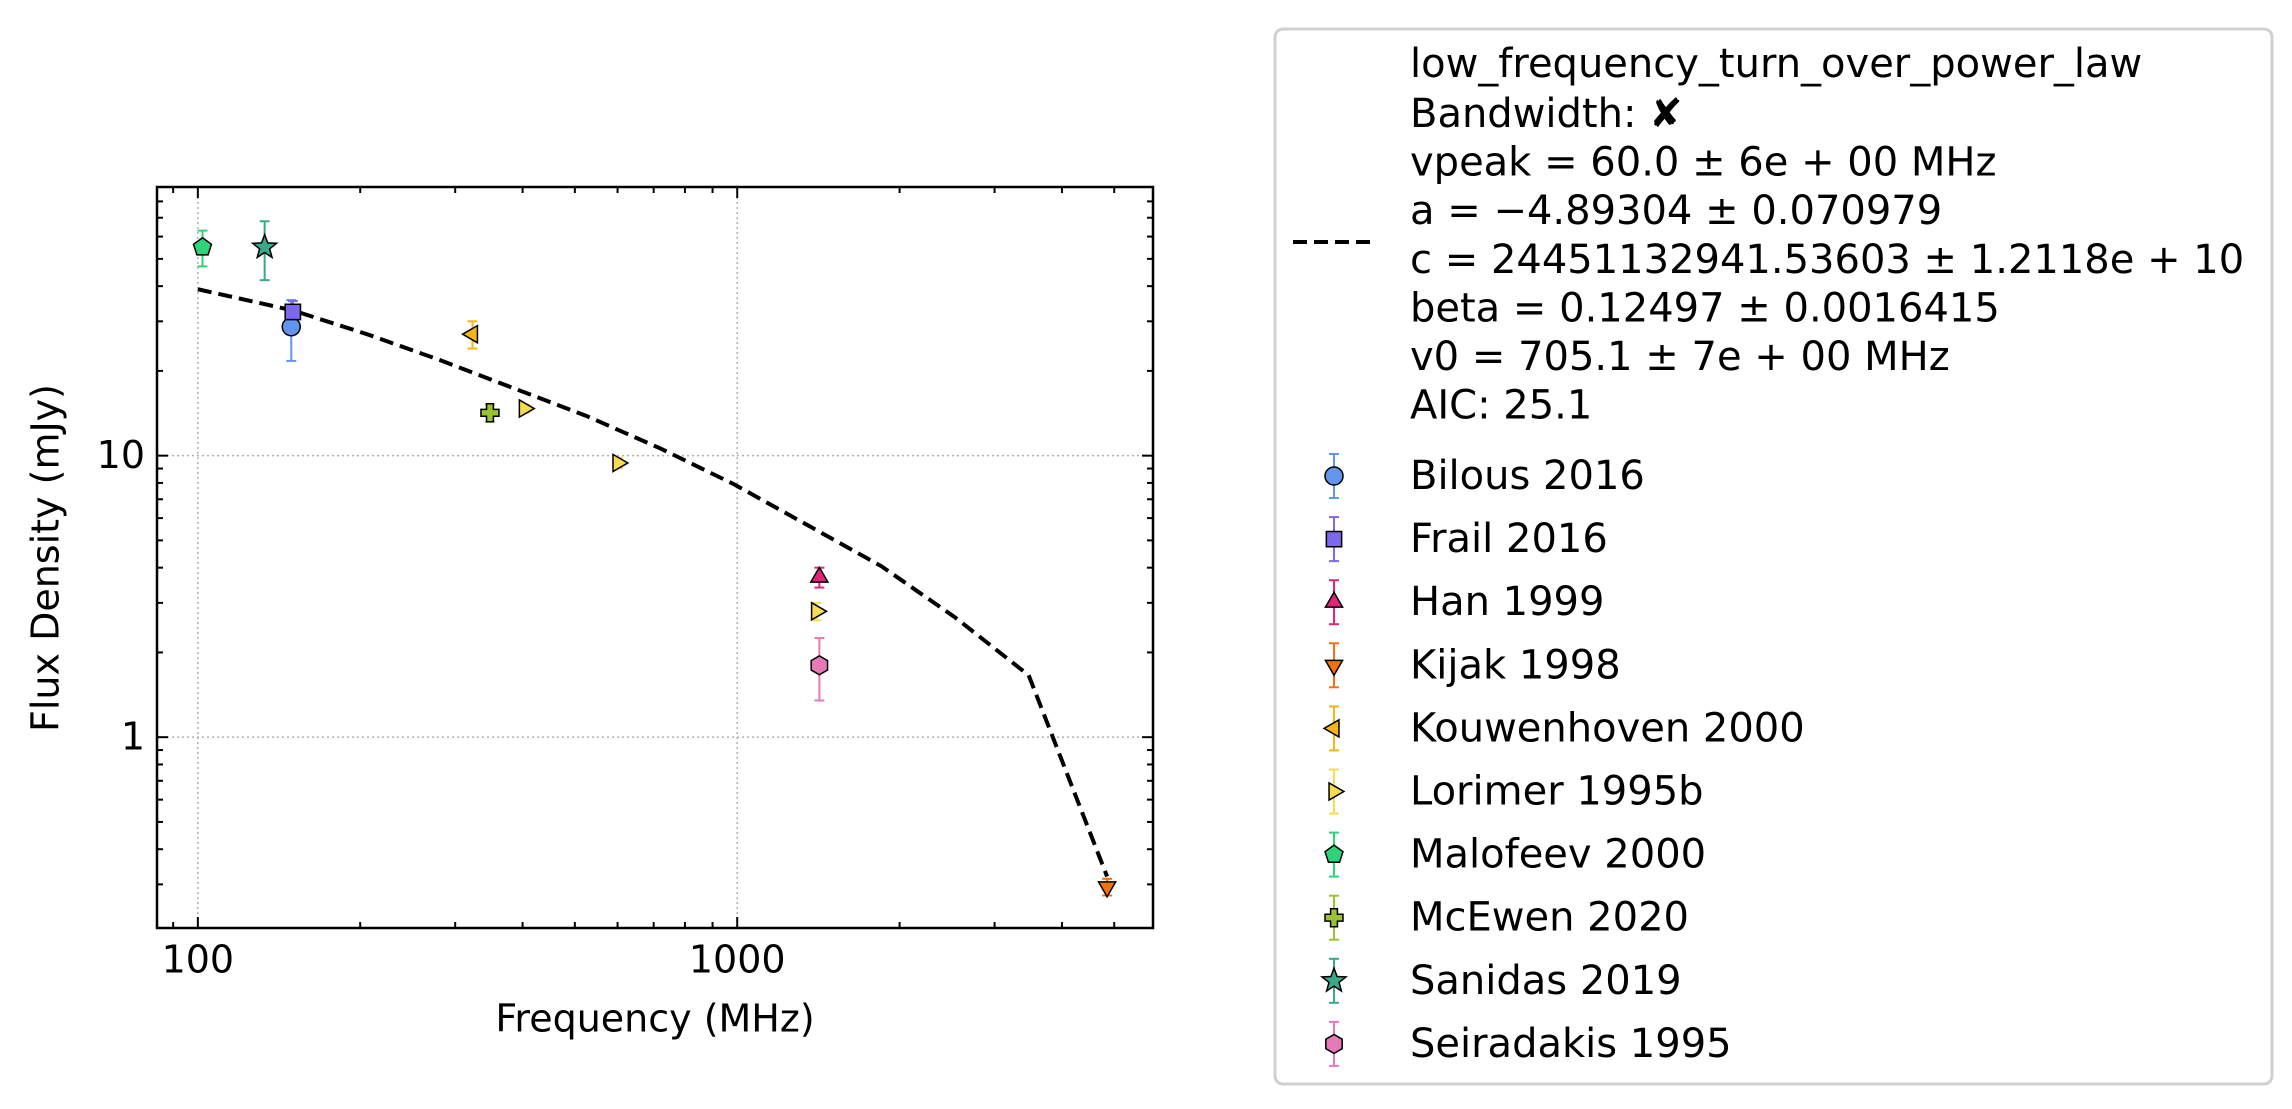 Image resolution: width=2292 pixels, height=1109 pixels. Describe the element at coordinates (133, 737) in the screenshot. I see `y-tick-label: 1` at that location.